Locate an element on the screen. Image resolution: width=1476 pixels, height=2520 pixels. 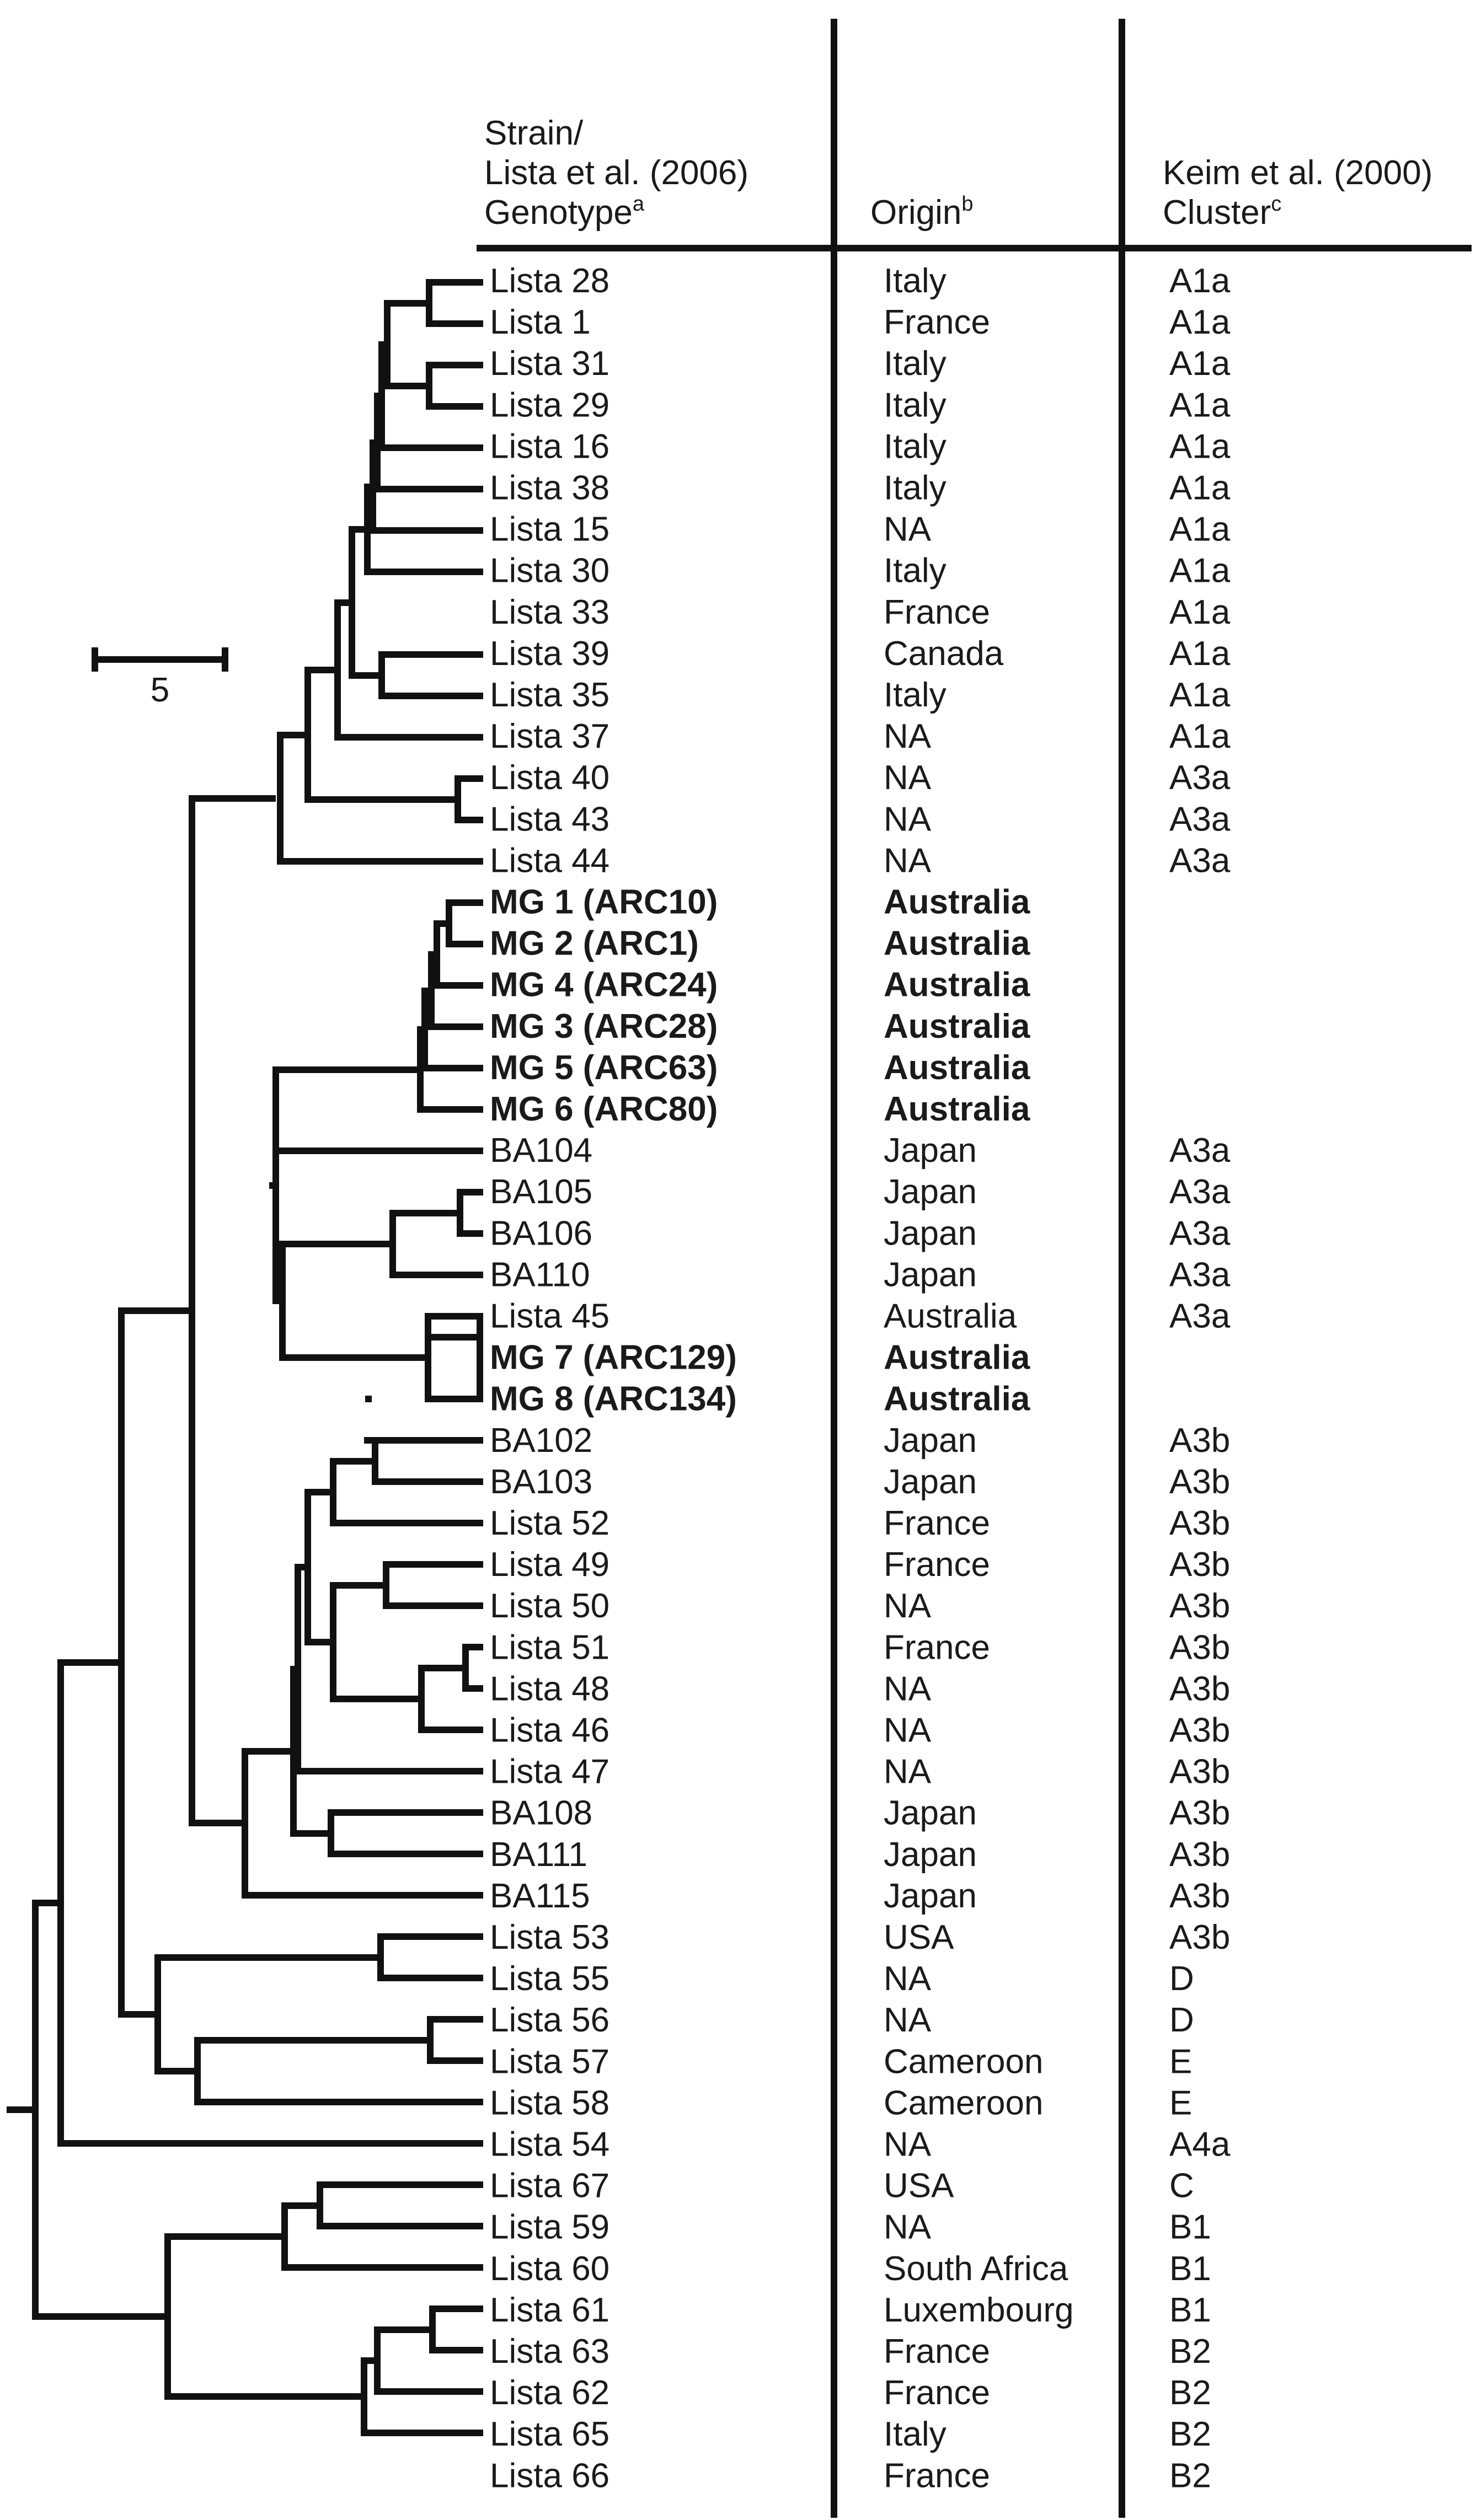
row-cluster-48: B1 is located at coordinates (1190, 2269).